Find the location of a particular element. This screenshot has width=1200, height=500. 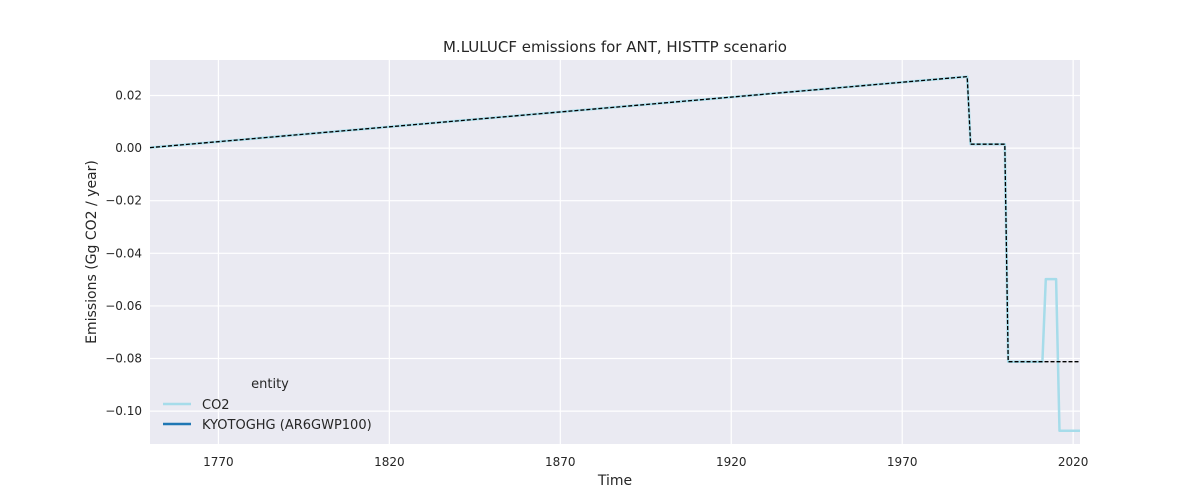

x-tick-label: 1970 is located at coordinates (902, 462).